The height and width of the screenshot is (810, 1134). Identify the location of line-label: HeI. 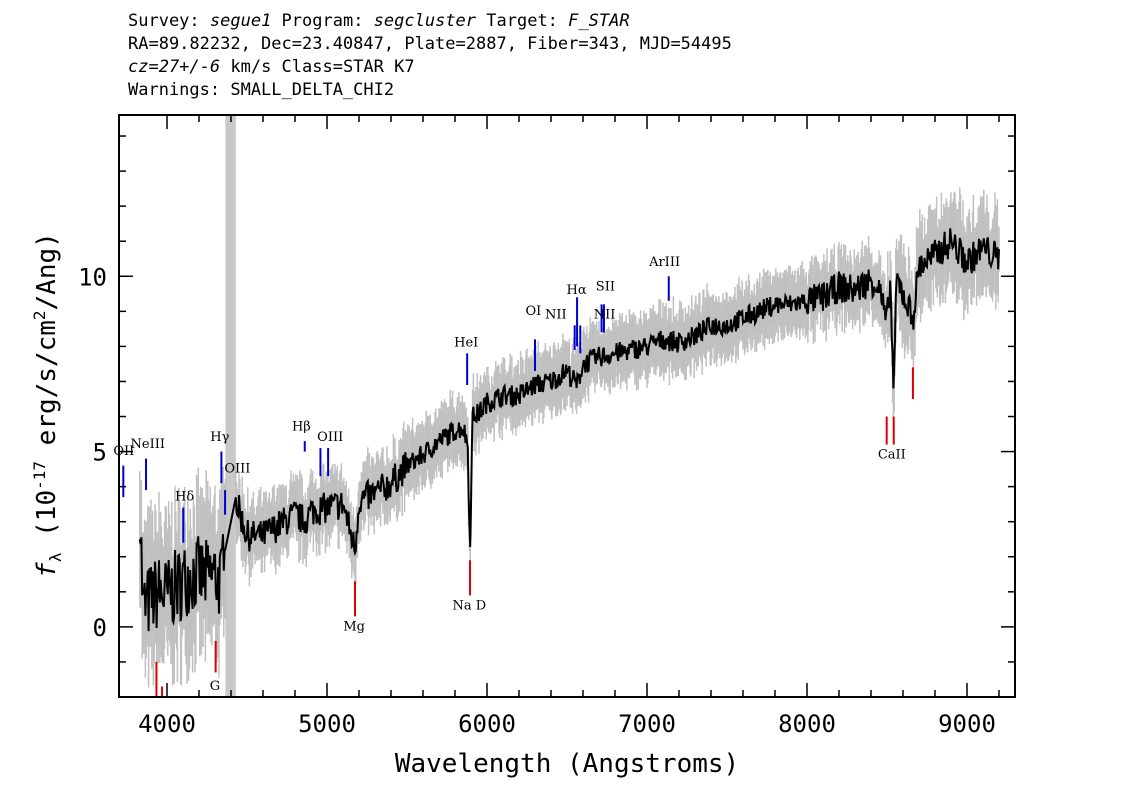
(466, 342).